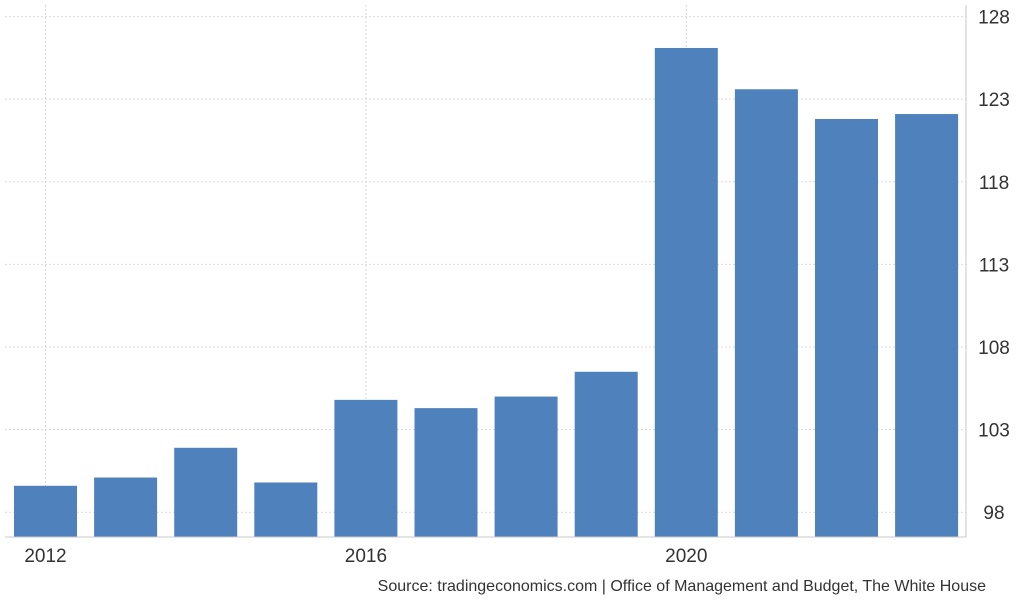 Image resolution: width=1023 pixels, height=611 pixels. I want to click on y-tick-label: 108, so click(994, 348).